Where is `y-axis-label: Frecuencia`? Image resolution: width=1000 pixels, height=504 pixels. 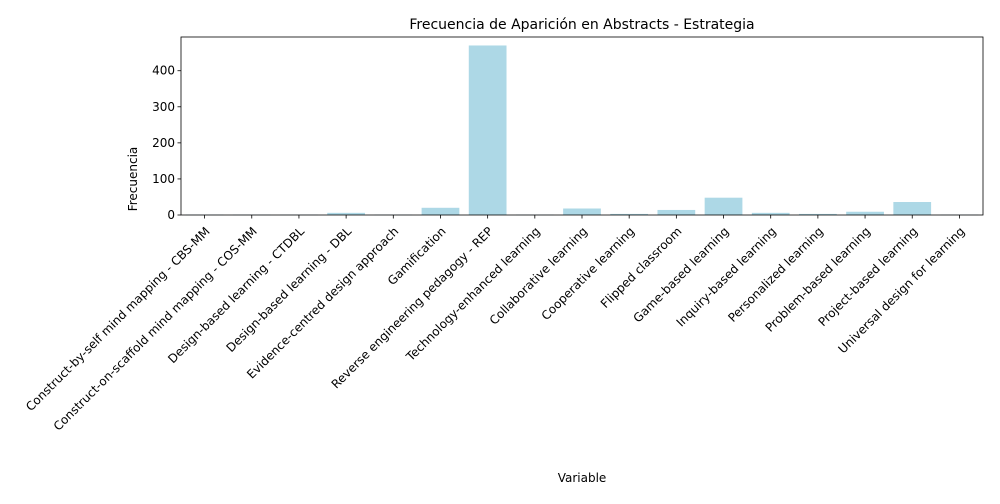
y-axis-label: Frecuencia is located at coordinates (133, 179).